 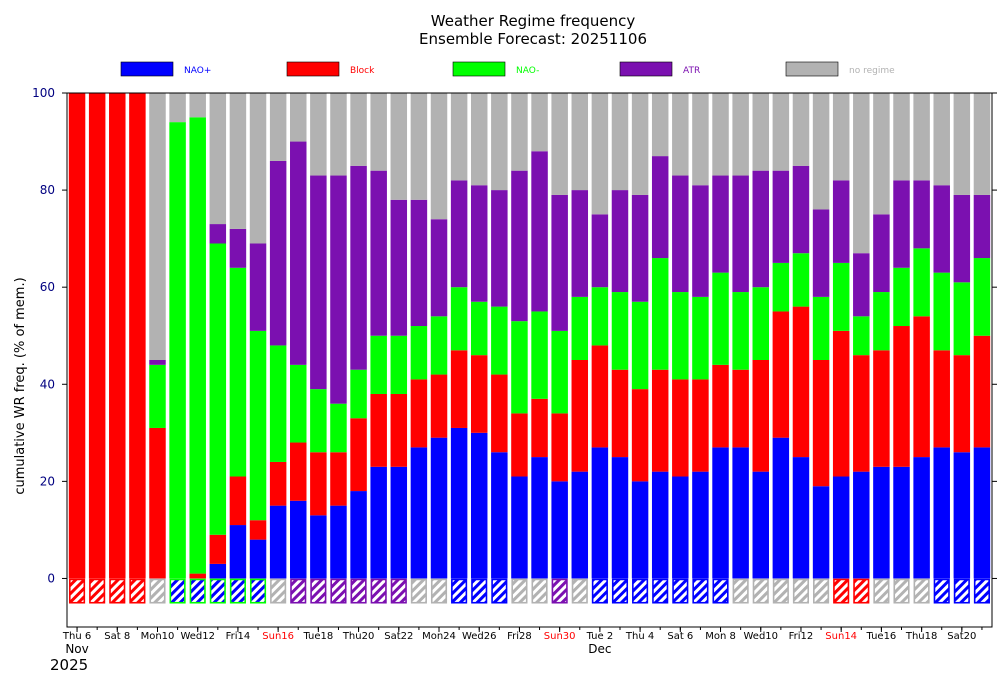 What do you see at coordinates (76, 636) in the screenshot?
I see `x-tick-label: Thu 6` at bounding box center [76, 636].